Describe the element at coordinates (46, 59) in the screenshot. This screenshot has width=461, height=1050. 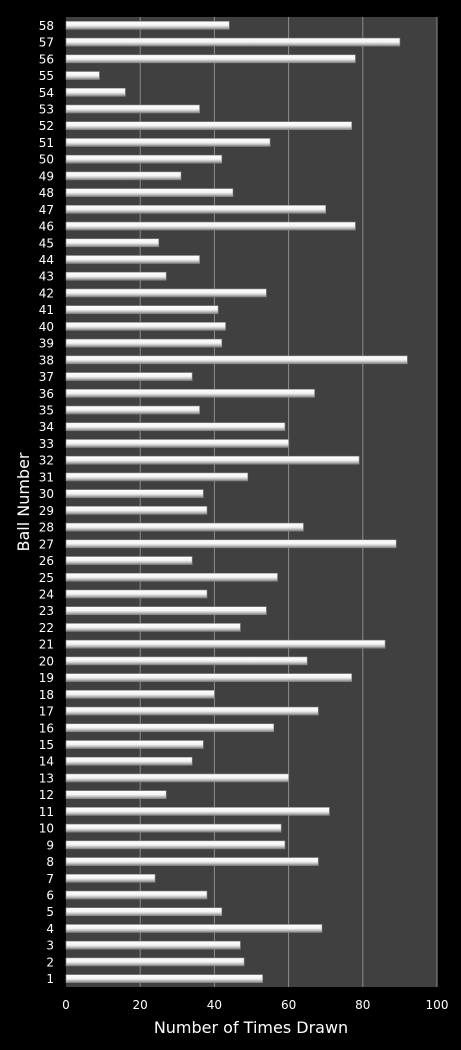
I see `y-tick-label: 56` at that location.